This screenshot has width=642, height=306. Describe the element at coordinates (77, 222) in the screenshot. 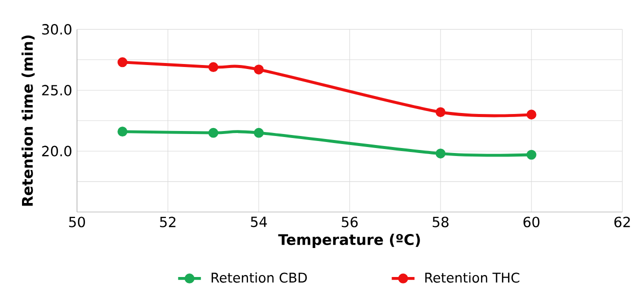

I see `x-tick-label: 50` at that location.